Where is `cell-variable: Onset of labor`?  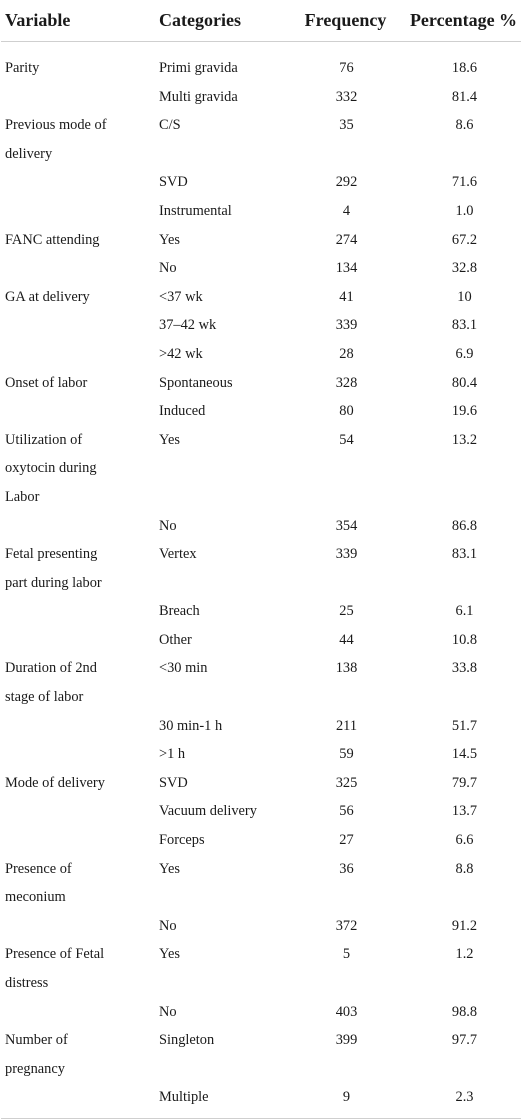
cell-variable: Onset of labor is located at coordinates (46, 382).